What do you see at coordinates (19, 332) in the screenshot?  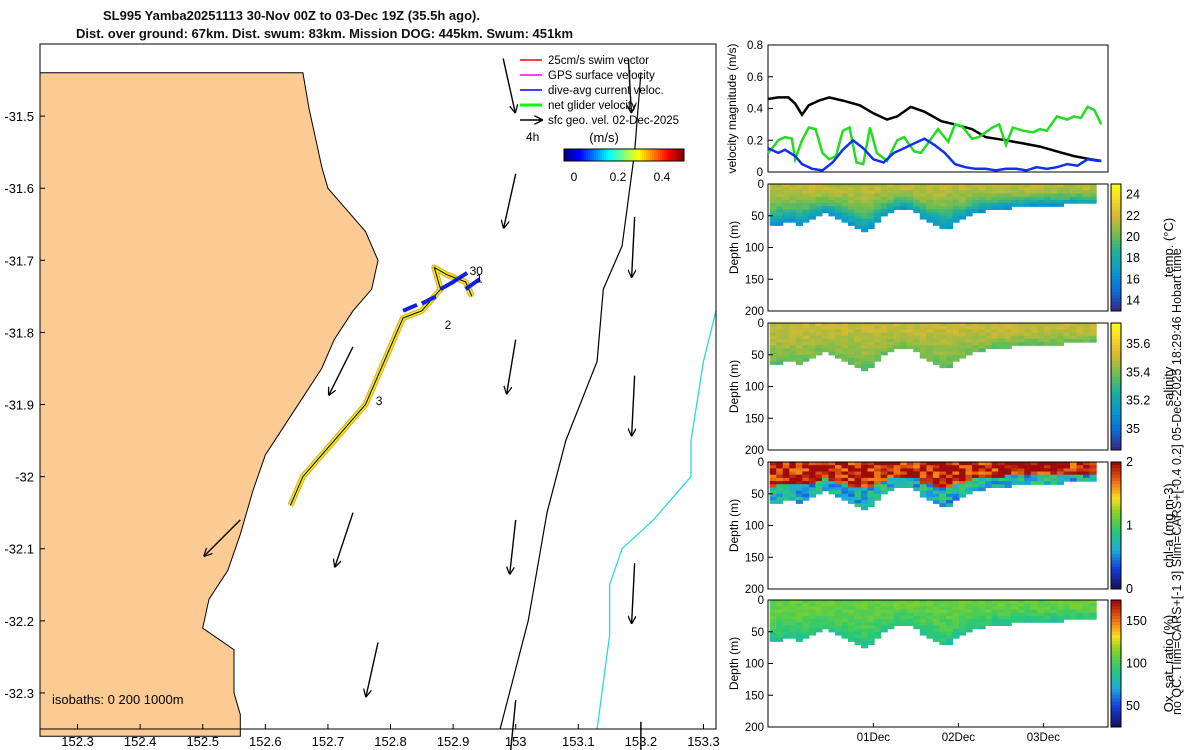 I see `map-y-tick-label: -31.8` at bounding box center [19, 332].